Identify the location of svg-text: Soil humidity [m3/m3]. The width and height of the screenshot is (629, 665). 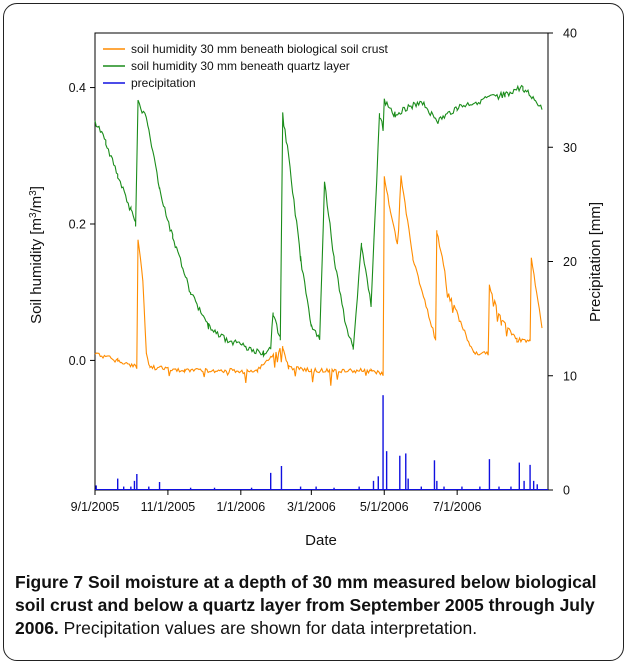
(37, 255).